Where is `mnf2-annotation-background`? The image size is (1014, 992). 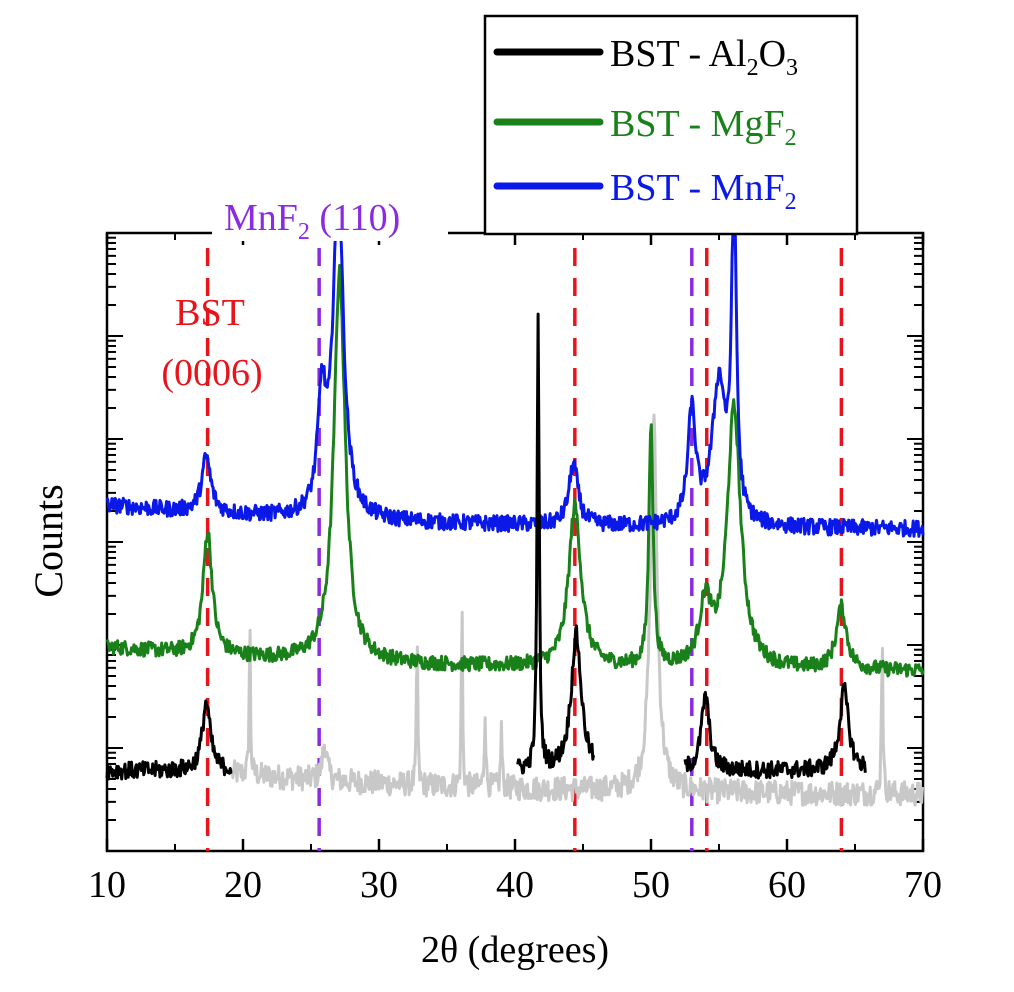 mnf2-annotation-background is located at coordinates (330, 217).